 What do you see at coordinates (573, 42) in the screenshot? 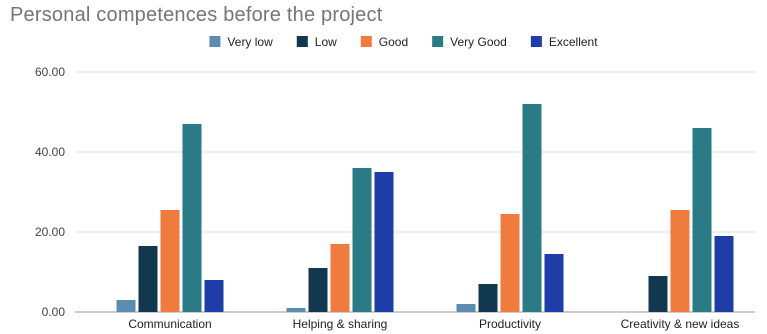
I see `legend-label: Excellent` at bounding box center [573, 42].